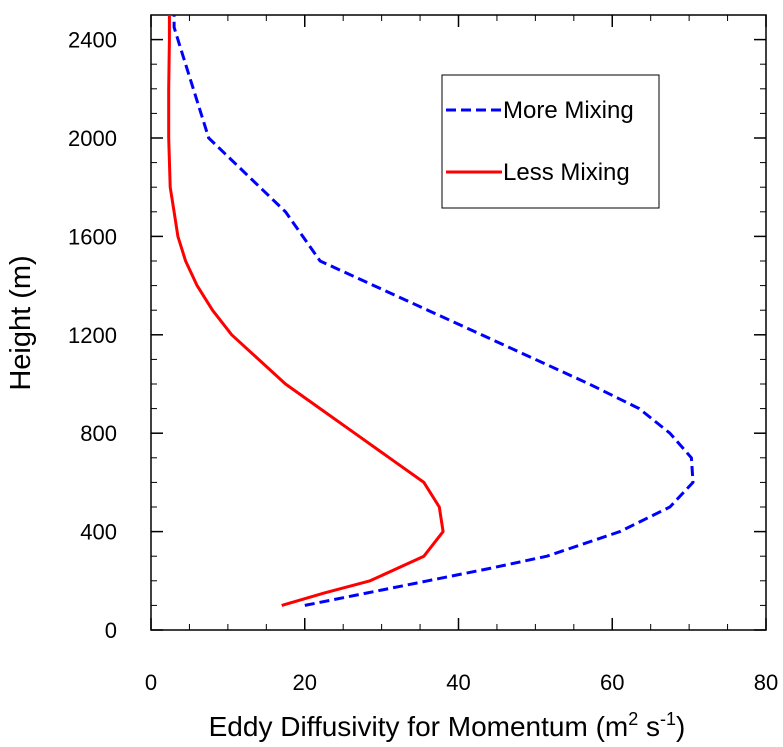 The image size is (783, 747). Describe the element at coordinates (92, 236) in the screenshot. I see `y-tick-label: 1600` at that location.